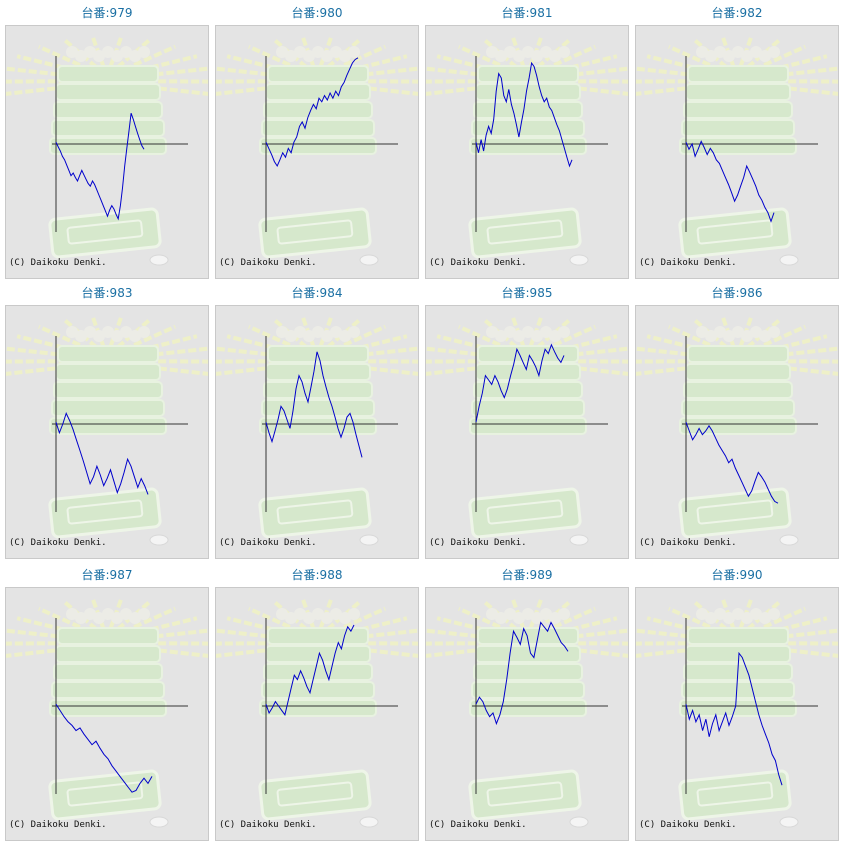 This screenshot has height=844, width=844. Describe the element at coordinates (317, 13) in the screenshot. I see `machine-number-link: 台番:980` at that location.